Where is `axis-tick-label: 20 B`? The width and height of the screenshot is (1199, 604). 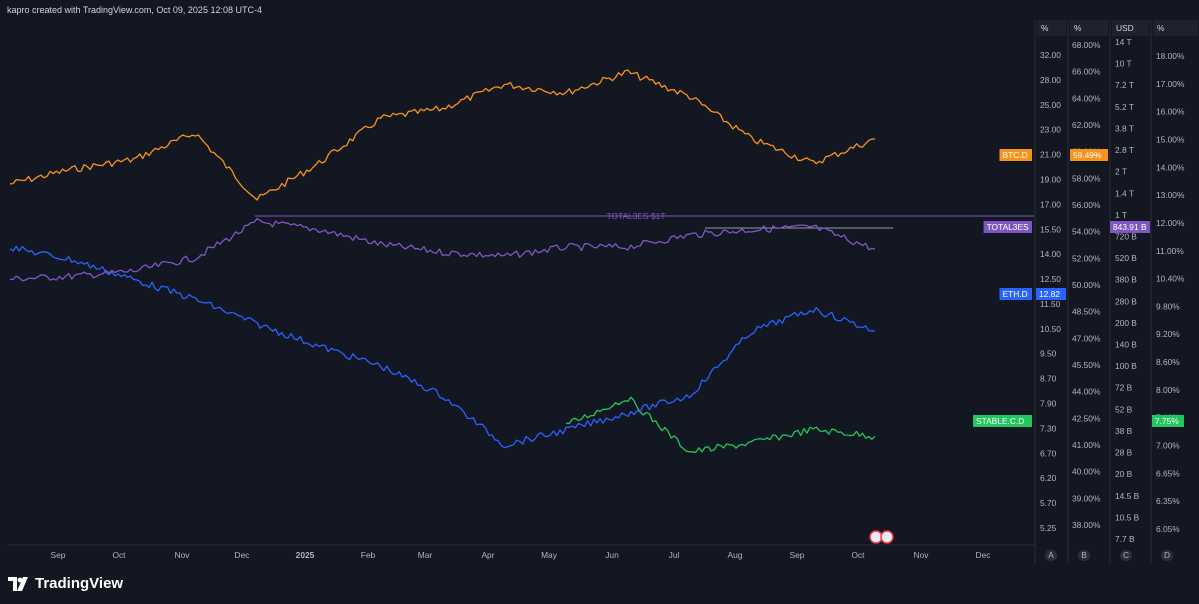
axis-tick-label: 20 B is located at coordinates (1124, 474).